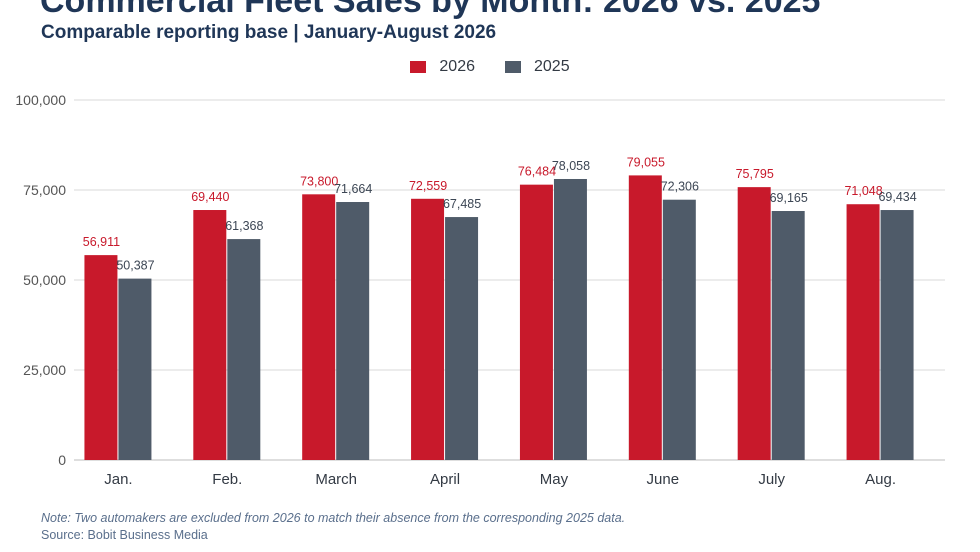 The image size is (980, 552). What do you see at coordinates (897, 197) in the screenshot?
I see `data-label-2025: 69,434` at bounding box center [897, 197].